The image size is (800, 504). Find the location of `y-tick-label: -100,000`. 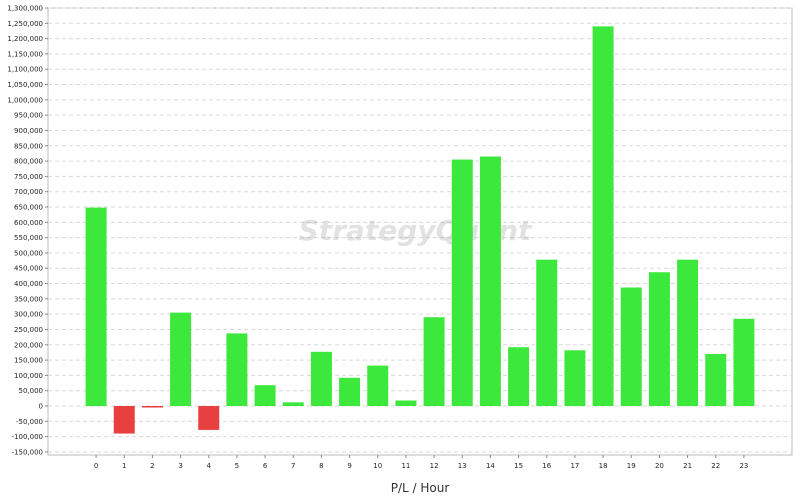

y-tick-label: -100,000 is located at coordinates (27, 437).